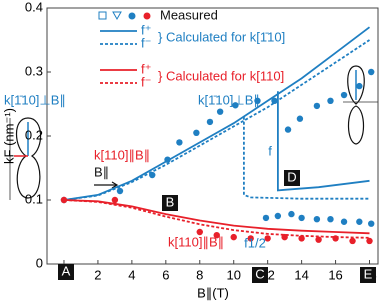  What do you see at coordinates (199, 274) in the screenshot?
I see `x-tick-label: 8` at bounding box center [199, 274].